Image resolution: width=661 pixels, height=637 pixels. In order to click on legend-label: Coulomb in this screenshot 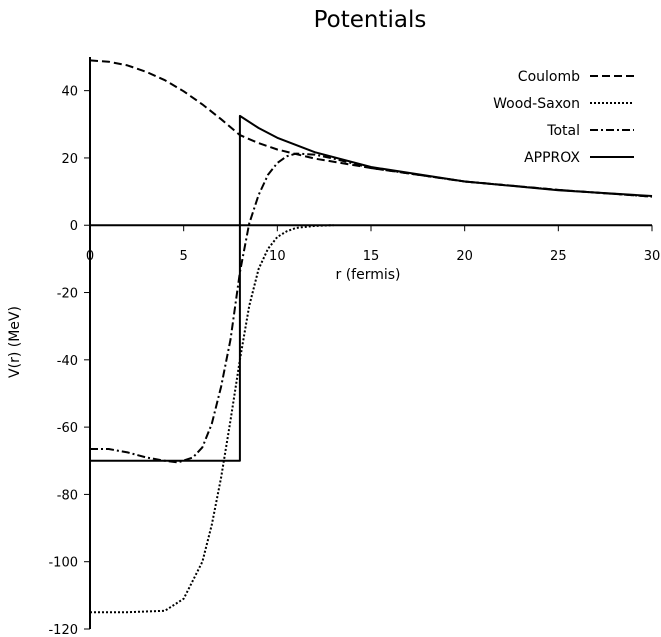, I will do `click(549, 77)`.